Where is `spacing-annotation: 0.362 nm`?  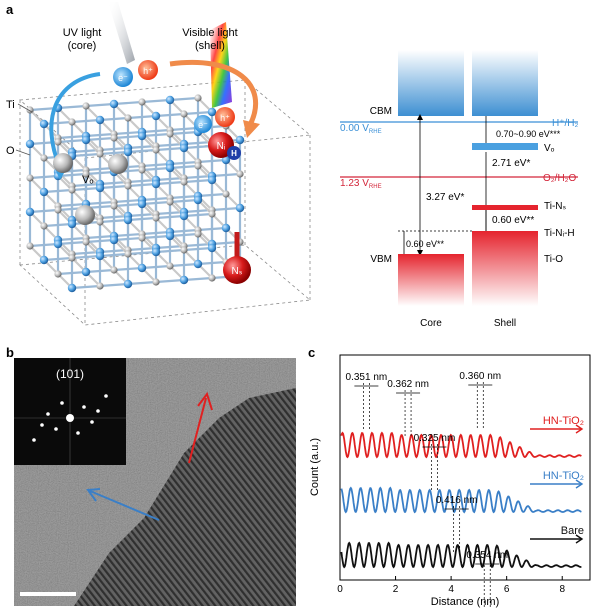 spacing-annotation: 0.362 nm is located at coordinates (408, 384).